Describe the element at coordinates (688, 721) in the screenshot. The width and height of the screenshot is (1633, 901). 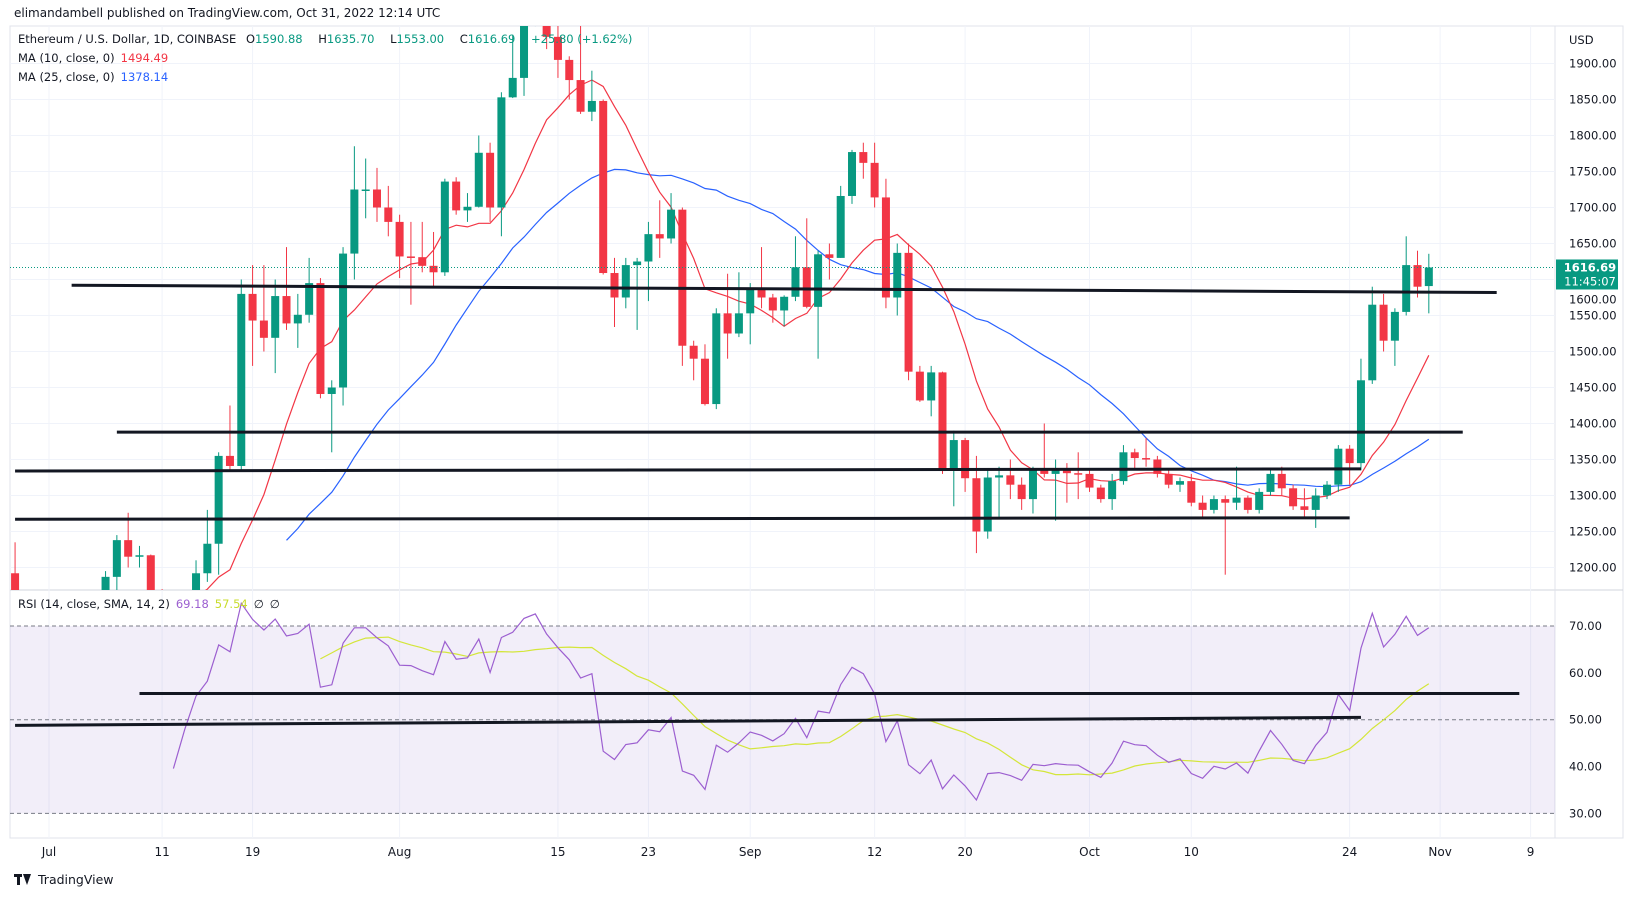
I see `rsi-drawn-line` at that location.